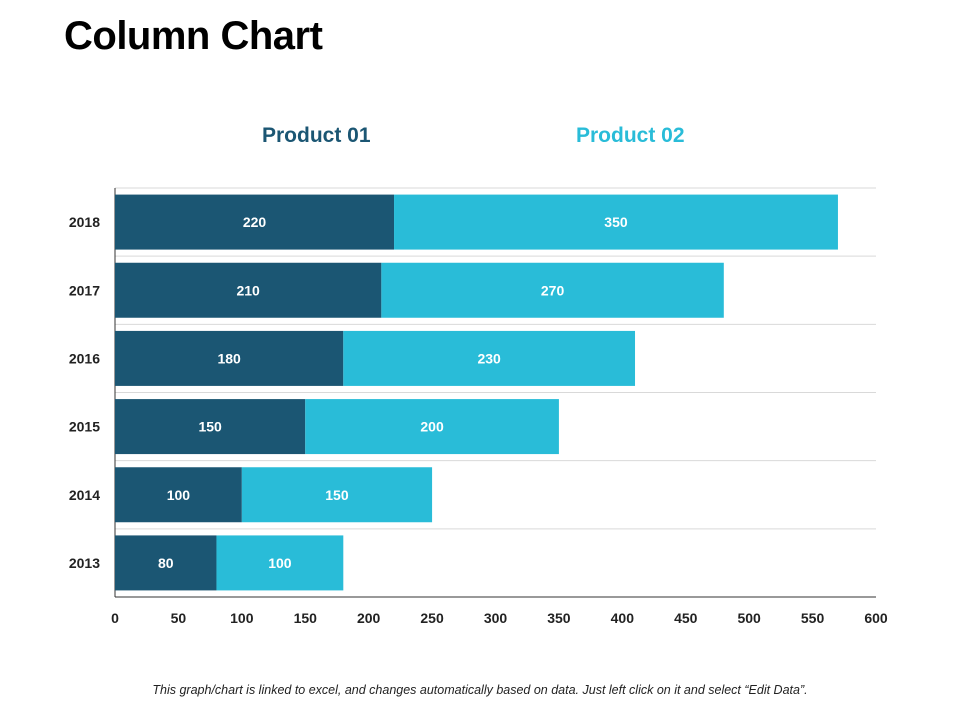  I want to click on x-tick-label: 50, so click(179, 618).